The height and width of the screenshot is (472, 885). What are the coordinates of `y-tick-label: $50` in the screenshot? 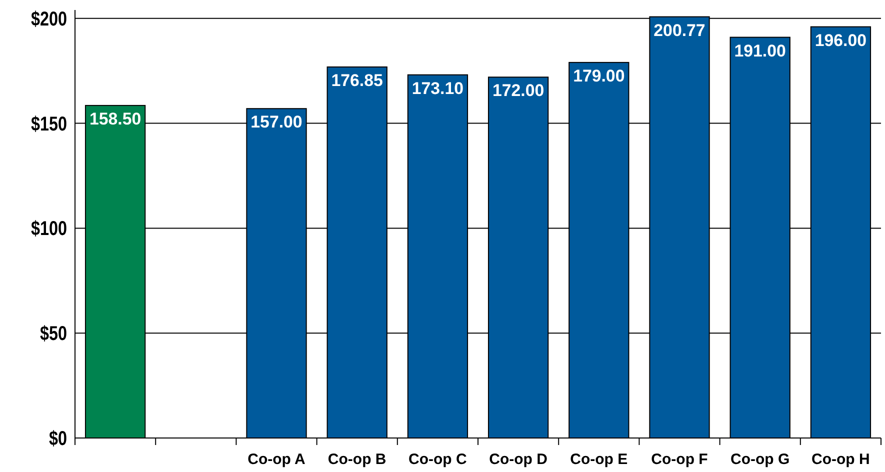 It's located at (57, 334).